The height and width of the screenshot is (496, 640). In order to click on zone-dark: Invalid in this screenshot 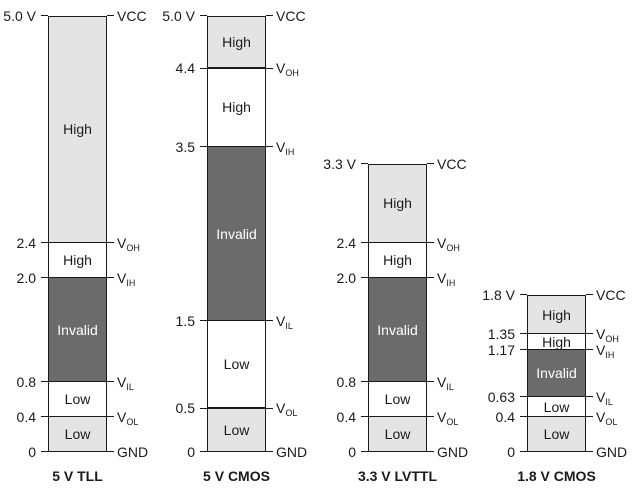, I will do `click(236, 234)`.